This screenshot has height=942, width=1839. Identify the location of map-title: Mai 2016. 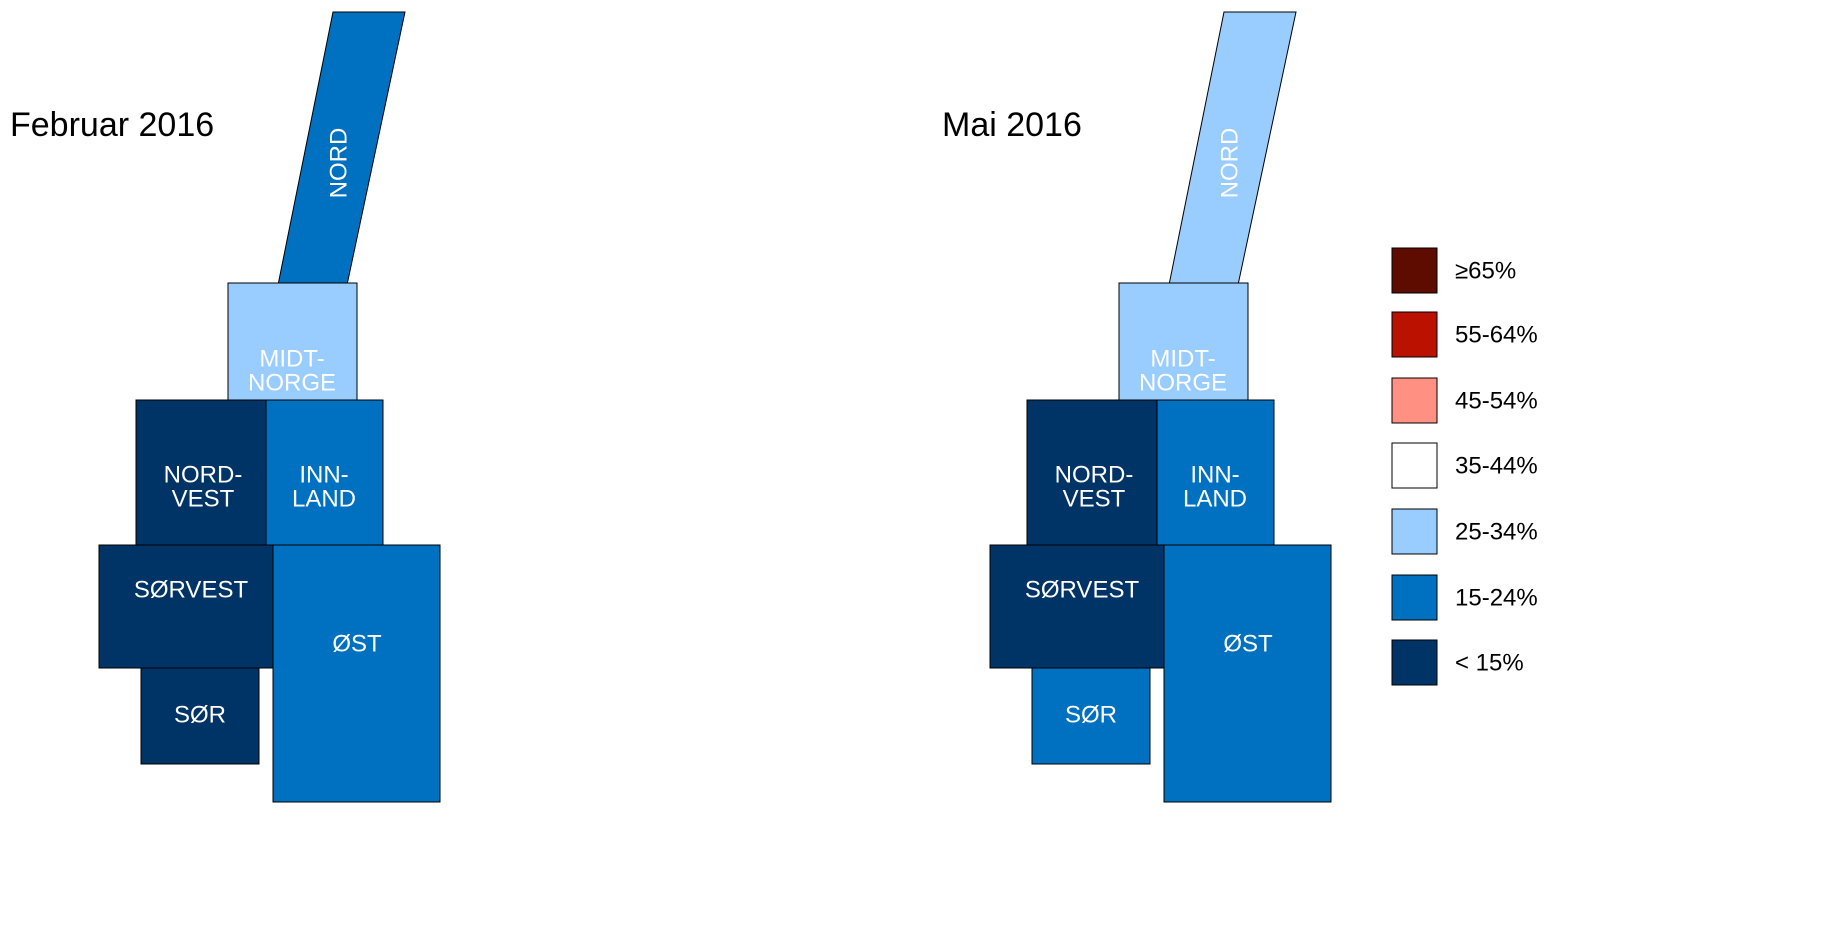
(1012, 125).